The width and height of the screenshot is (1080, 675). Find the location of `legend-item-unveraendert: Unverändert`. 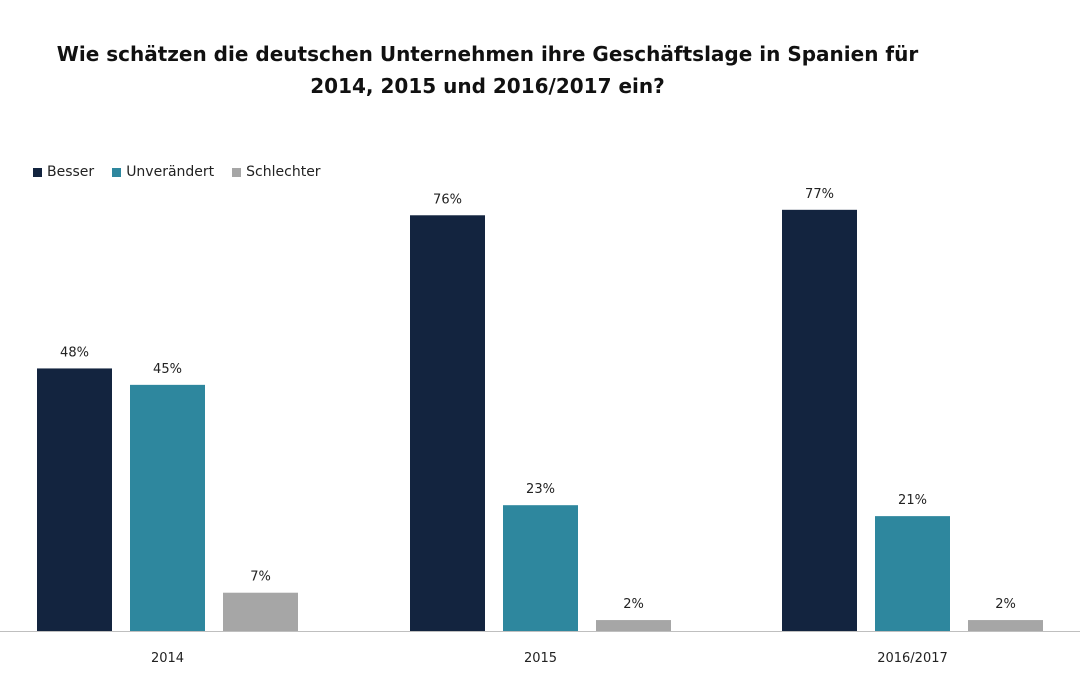

legend-item-unveraendert: Unverändert is located at coordinates (163, 172).